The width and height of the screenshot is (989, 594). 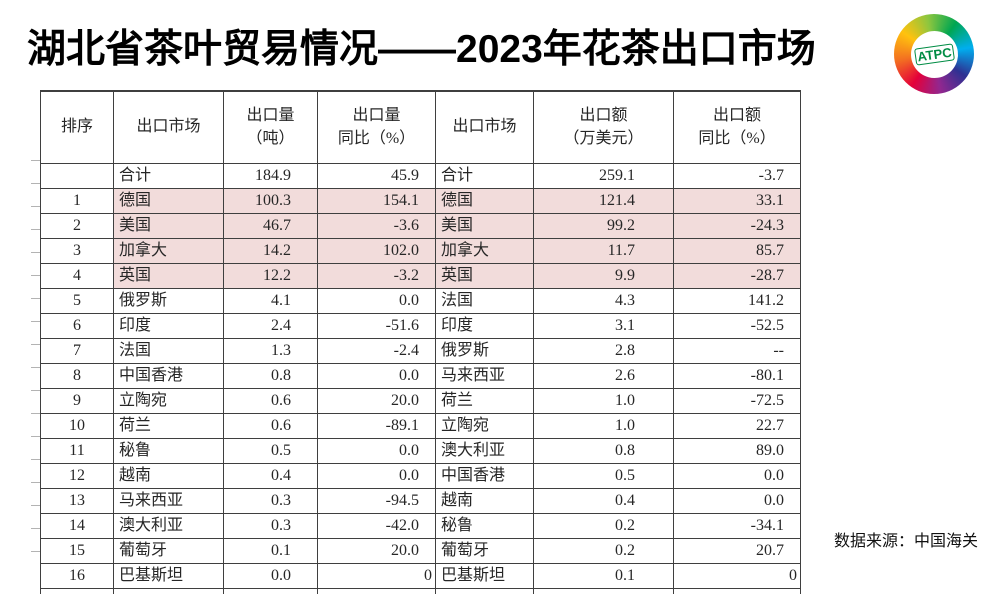 I want to click on table-cell: 4, so click(x=77, y=276).